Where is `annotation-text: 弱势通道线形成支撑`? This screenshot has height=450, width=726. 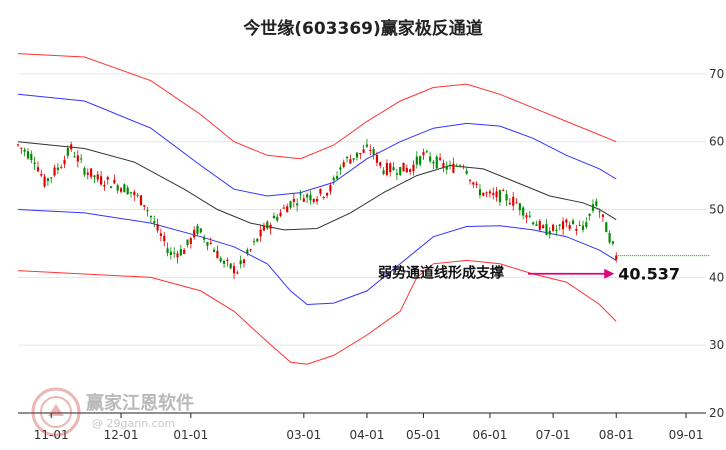
annotation-text: 弱势通道线形成支撑 is located at coordinates (441, 273).